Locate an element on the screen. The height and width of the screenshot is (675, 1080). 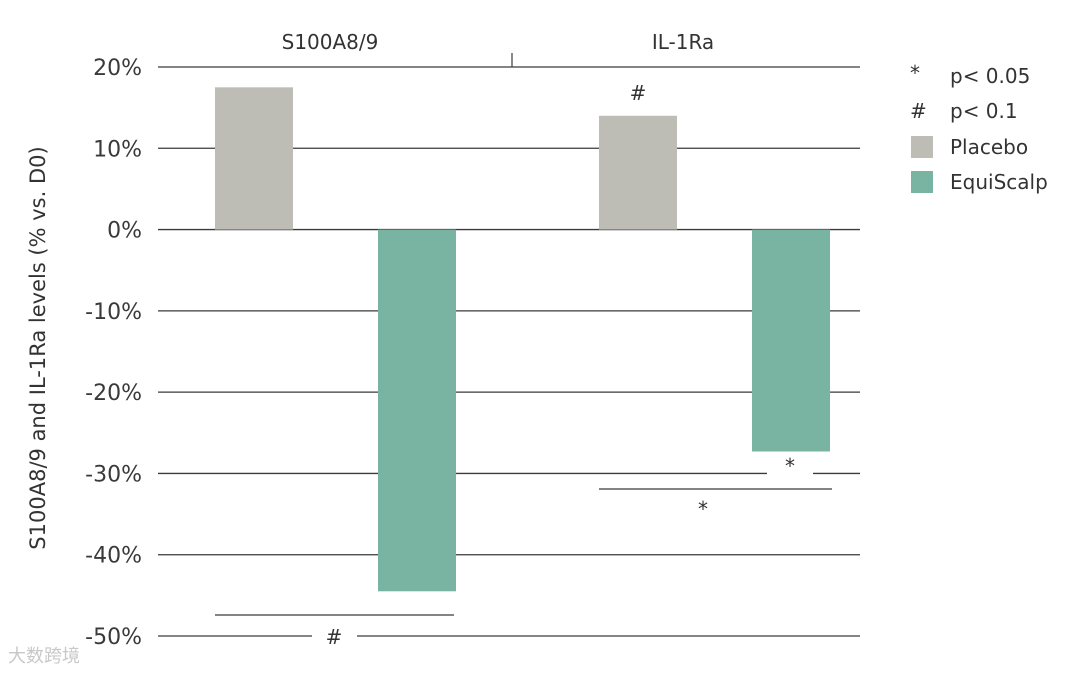
watermark: 大数跨境 is located at coordinates (44, 656).